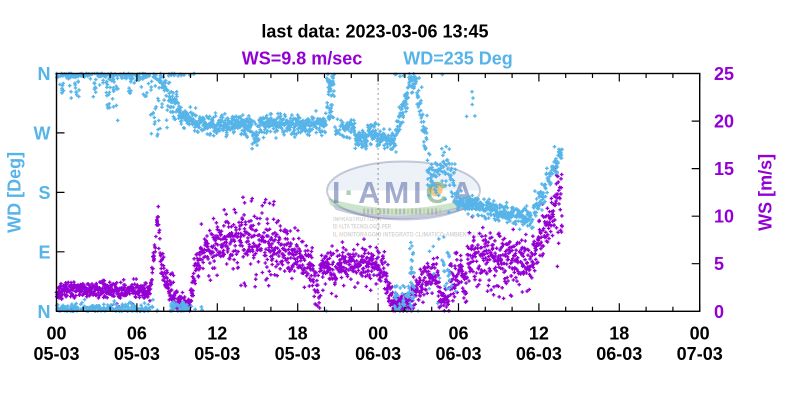  What do you see at coordinates (404, 192) in the screenshot?
I see `svg-text: I·AMICA` at bounding box center [404, 192].